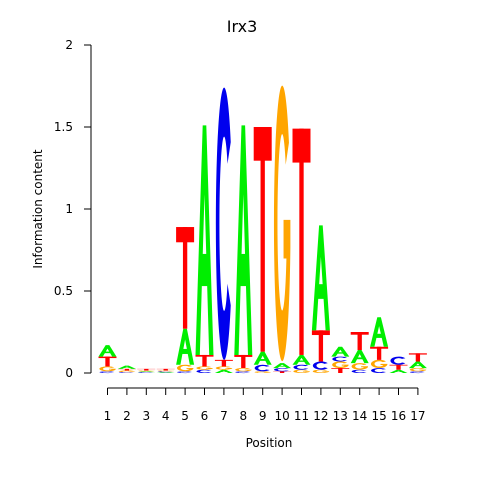 Image resolution: width=480 pixels, height=480 pixels. I want to click on x-tick-label: 9, so click(263, 416).